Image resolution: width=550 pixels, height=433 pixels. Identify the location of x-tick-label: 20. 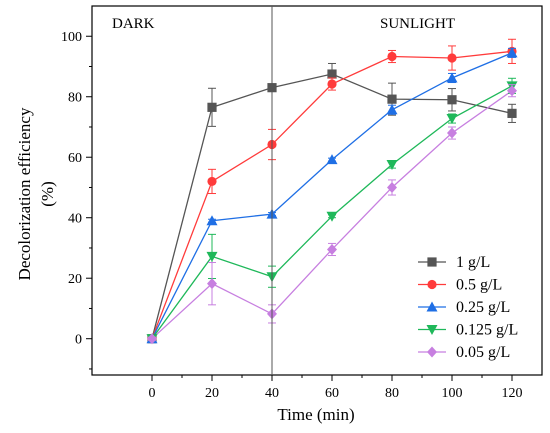
(212, 393).